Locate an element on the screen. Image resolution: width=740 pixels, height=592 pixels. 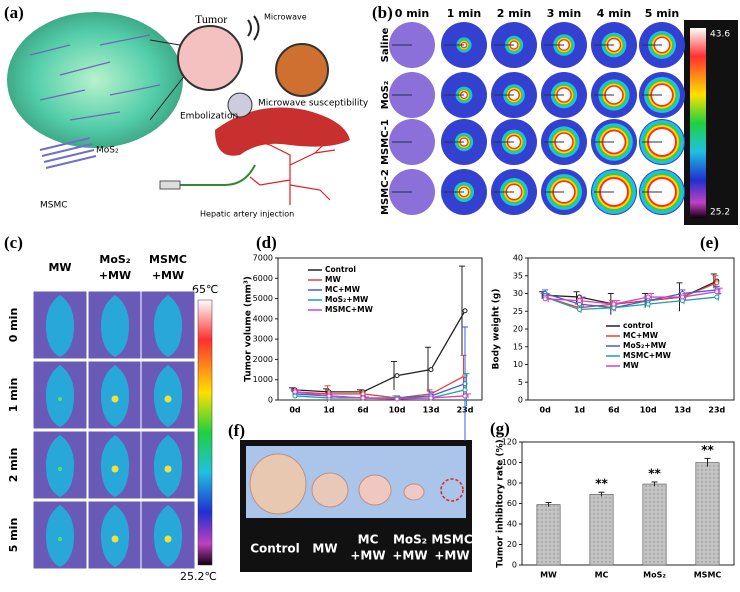
sheets is located at coordinates (95, 77).